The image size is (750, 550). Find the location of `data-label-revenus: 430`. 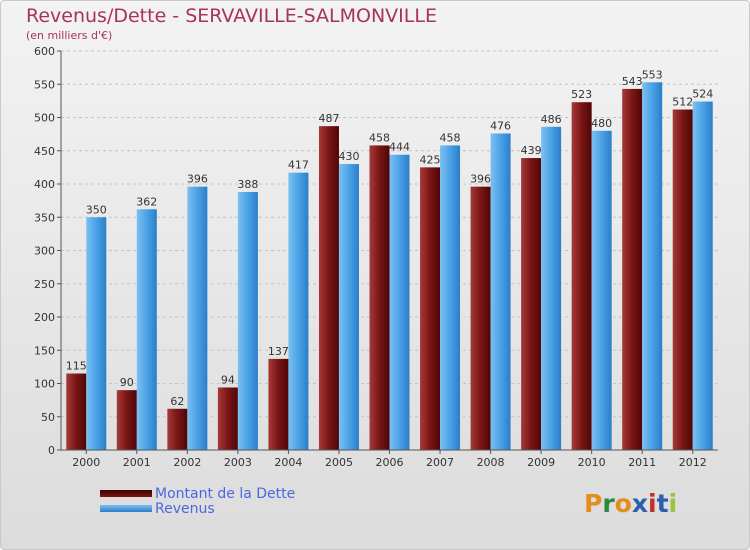

data-label-revenus: 430 is located at coordinates (348, 156).